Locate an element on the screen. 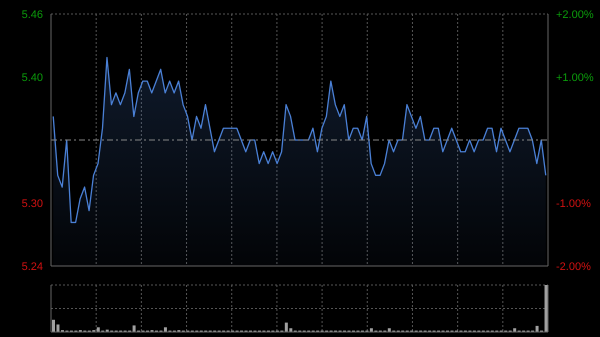  y-tick-label: 5.30 is located at coordinates (32, 204).